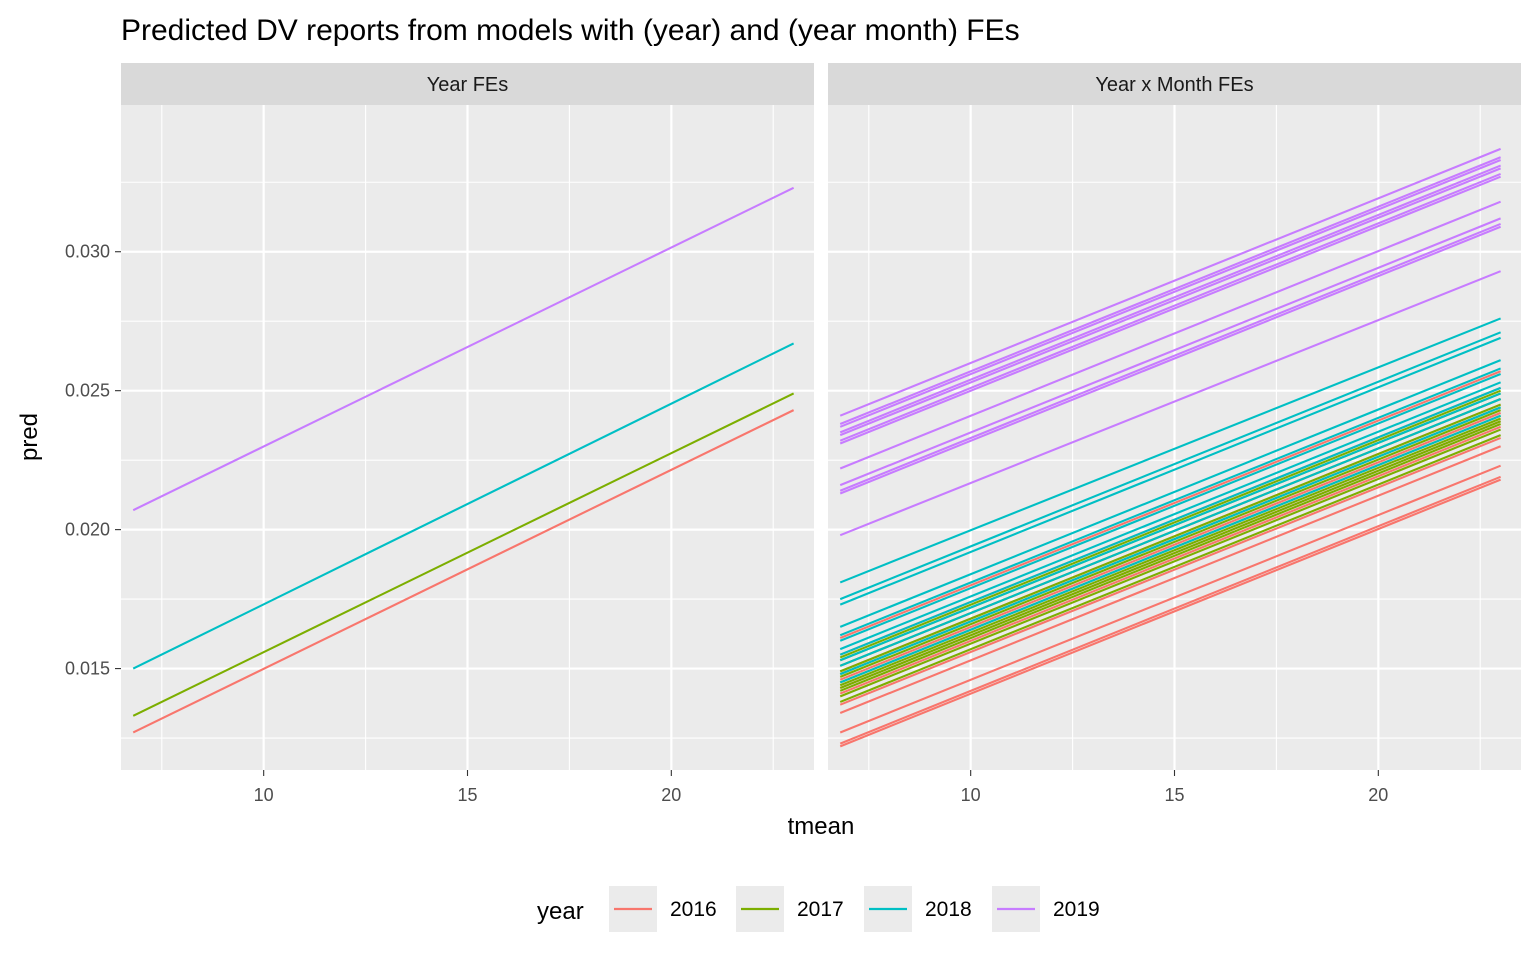 The height and width of the screenshot is (960, 1536). I want to click on strip-year-fes-bg, so click(467, 84).